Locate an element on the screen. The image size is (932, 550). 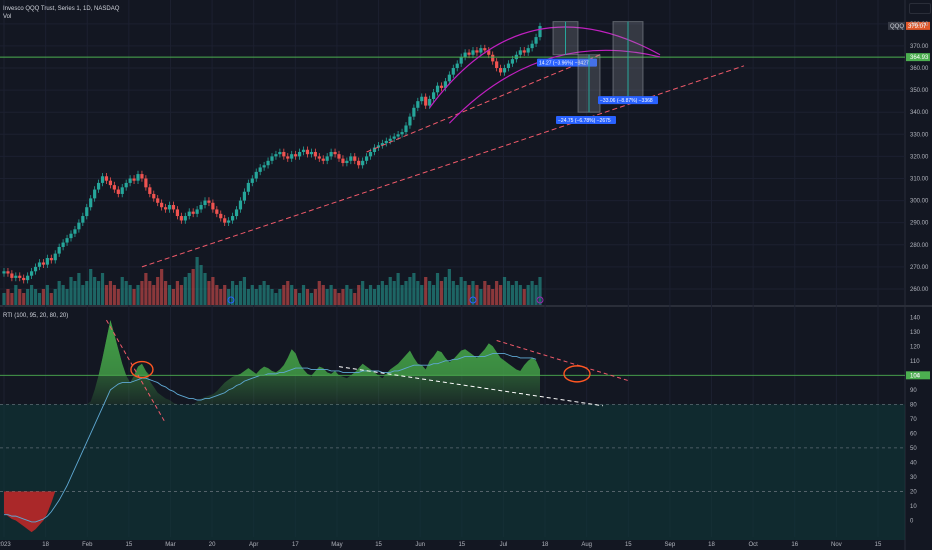
rti-tick-label: 70 is located at coordinates (913, 420).